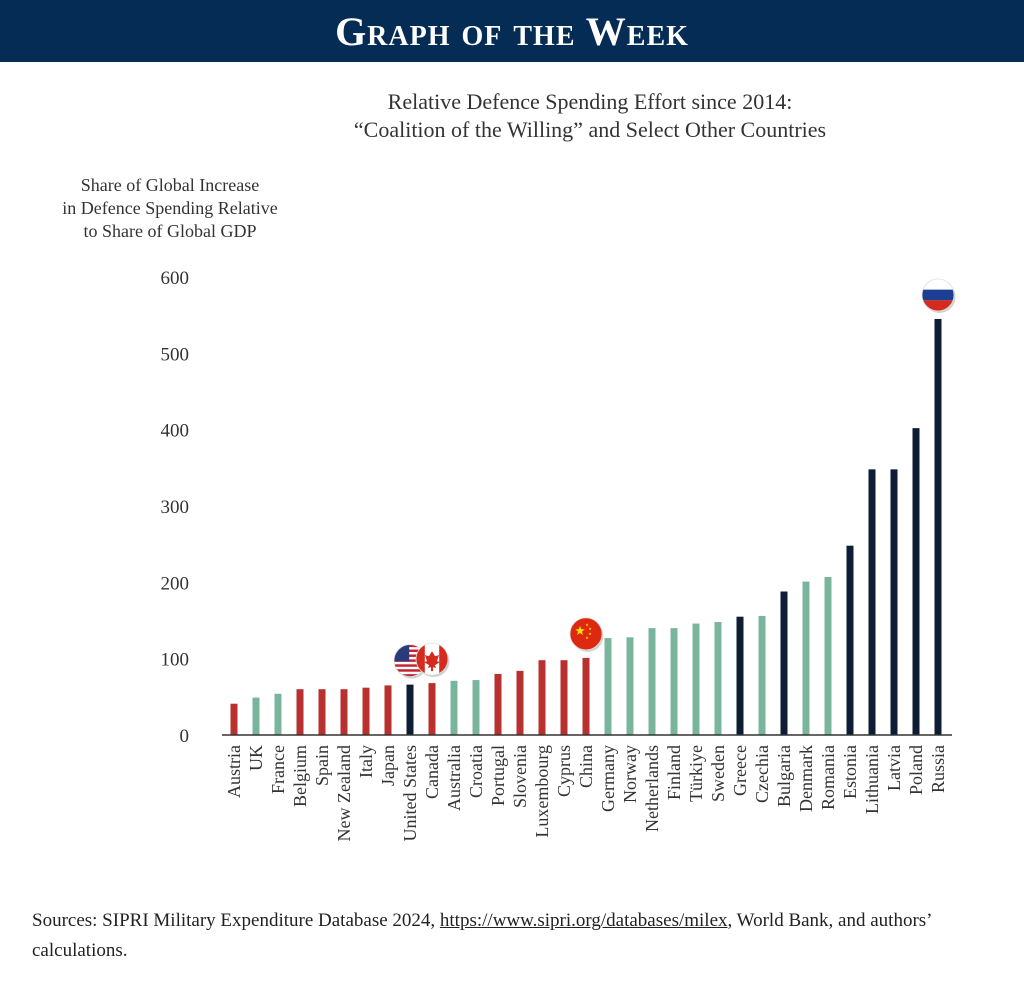  I want to click on y-axis-title-line: to Share of Global GDP, so click(170, 231).